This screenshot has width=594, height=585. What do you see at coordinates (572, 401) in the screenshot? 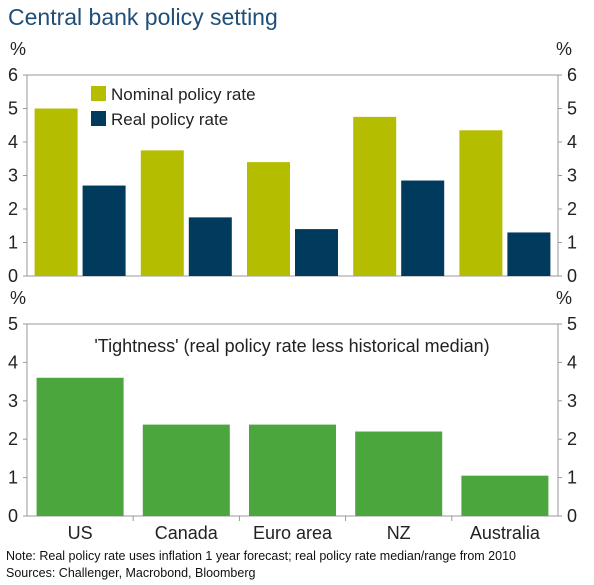
I see `bottom-chart-ytick-label-right: 3` at bounding box center [572, 401].